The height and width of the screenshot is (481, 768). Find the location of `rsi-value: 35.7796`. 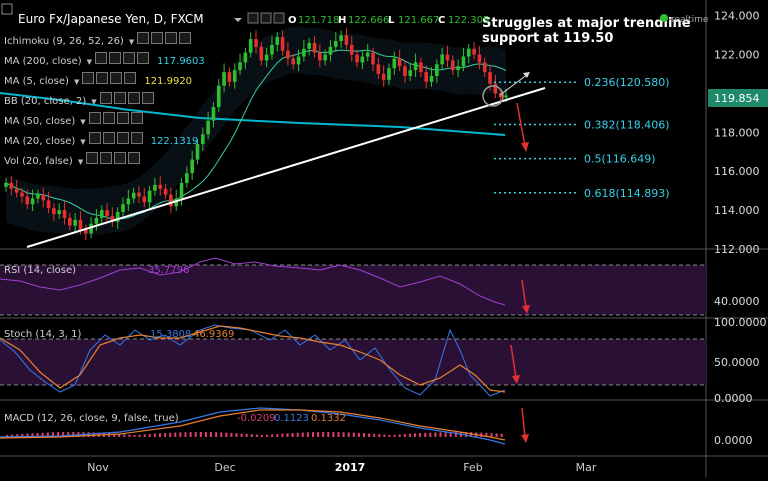

rsi-value: 35.7796 is located at coordinates (168, 270).